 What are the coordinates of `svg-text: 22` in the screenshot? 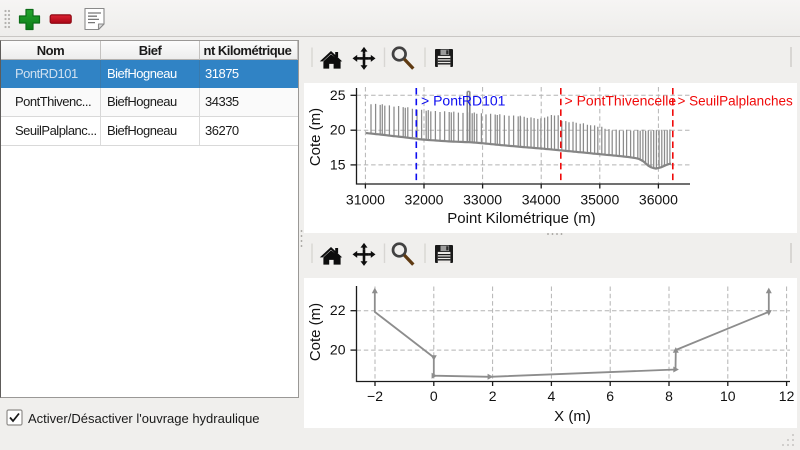 It's located at (338, 310).